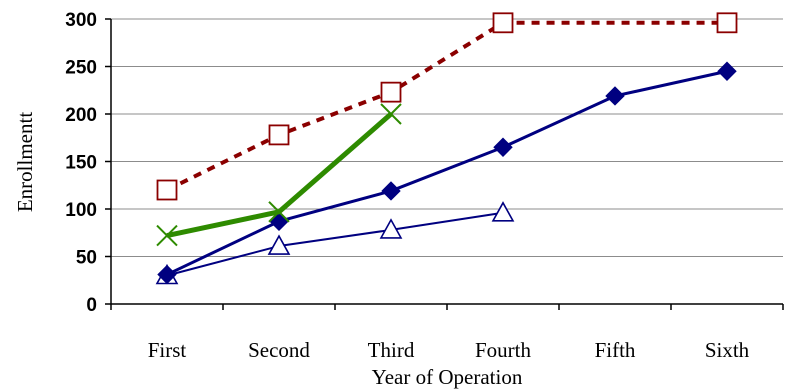  Describe the element at coordinates (391, 350) in the screenshot. I see `x-tick-label: Third` at that location.